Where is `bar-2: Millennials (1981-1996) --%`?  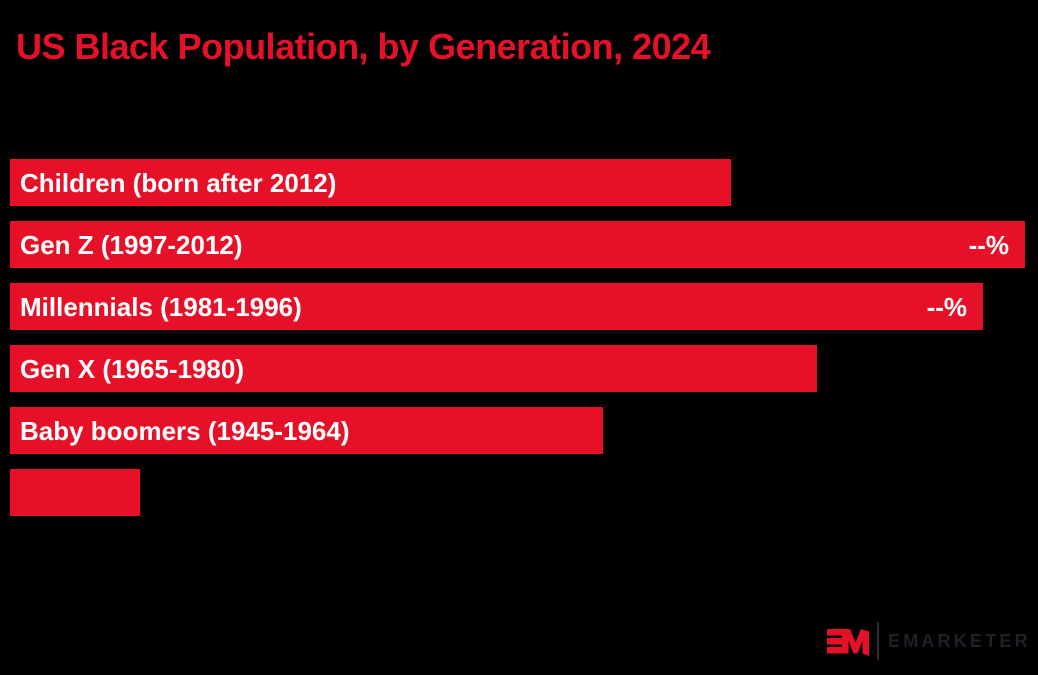 bar-2: Millennials (1981-1996) --% is located at coordinates (496, 306).